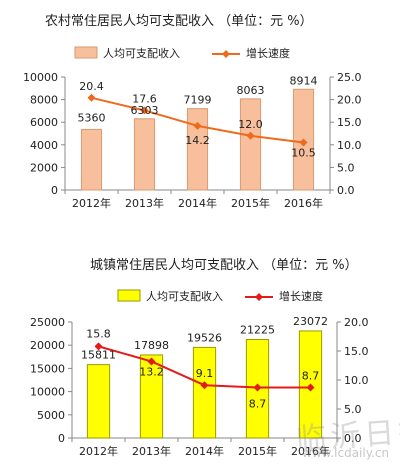 The width and height of the screenshot is (400, 469). I want to click on chart1-bar-label: 8063, so click(251, 90).